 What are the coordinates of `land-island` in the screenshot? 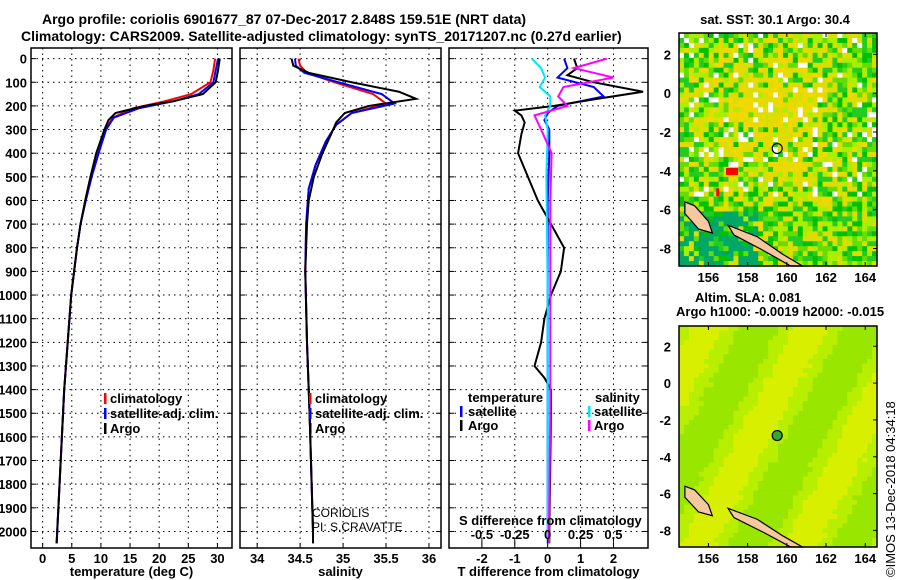 It's located at (699, 501).